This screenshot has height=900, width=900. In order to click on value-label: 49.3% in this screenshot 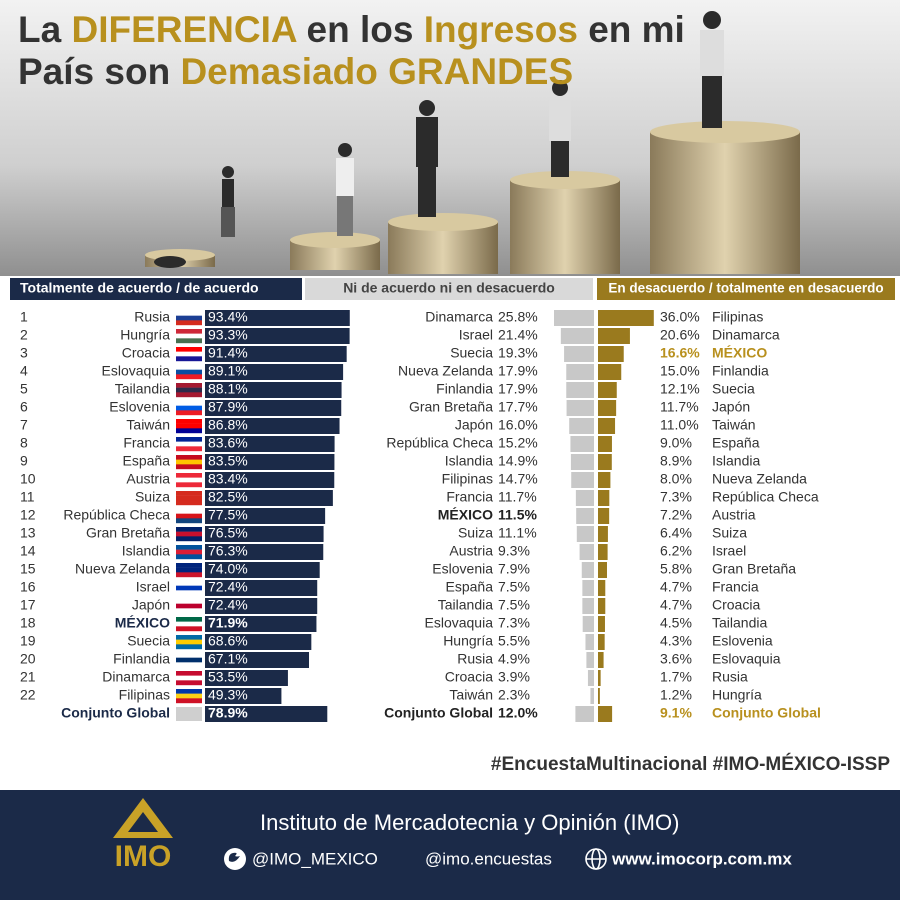, I will do `click(228, 695)`.